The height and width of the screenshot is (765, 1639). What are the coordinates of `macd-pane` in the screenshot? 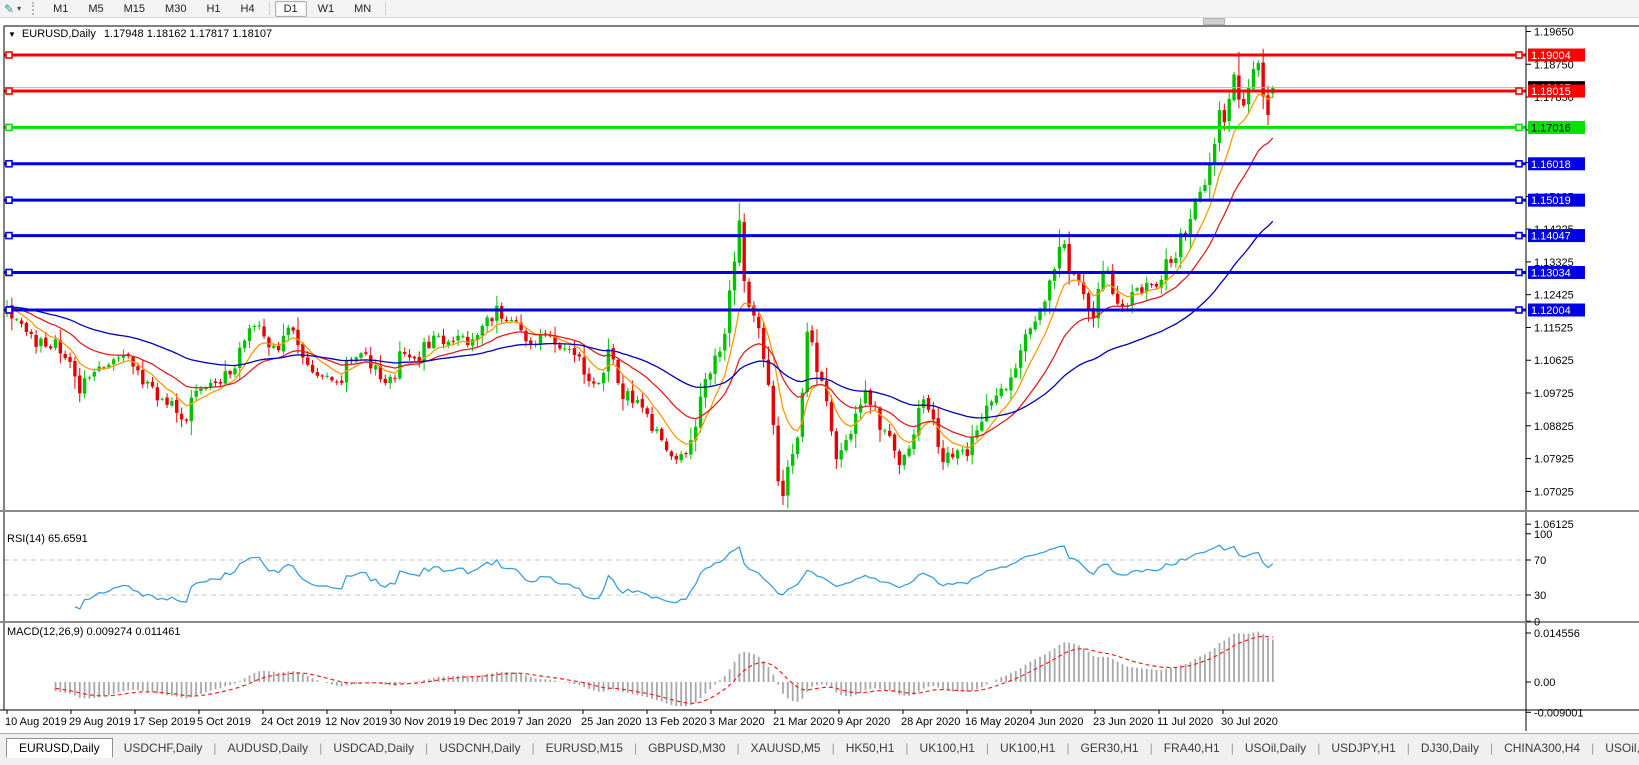 It's located at (664, 669).